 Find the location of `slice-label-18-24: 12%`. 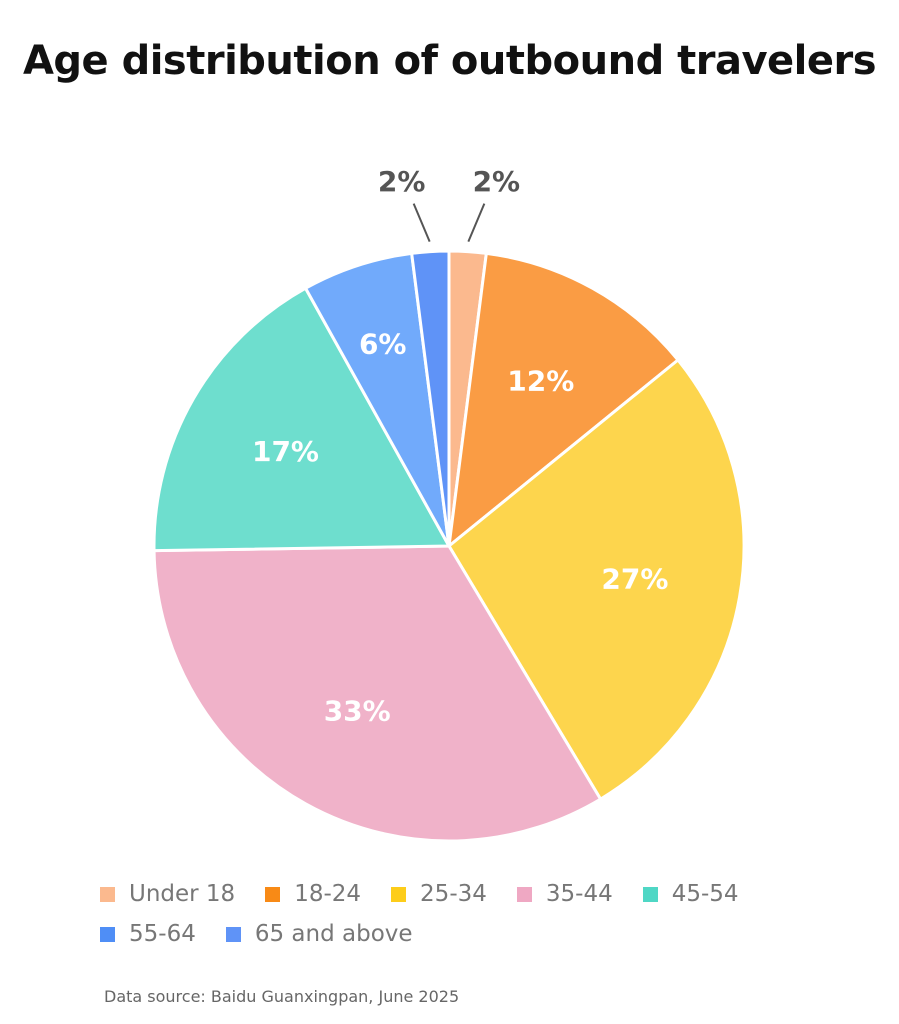

slice-label-18-24: 12% is located at coordinates (540, 381).